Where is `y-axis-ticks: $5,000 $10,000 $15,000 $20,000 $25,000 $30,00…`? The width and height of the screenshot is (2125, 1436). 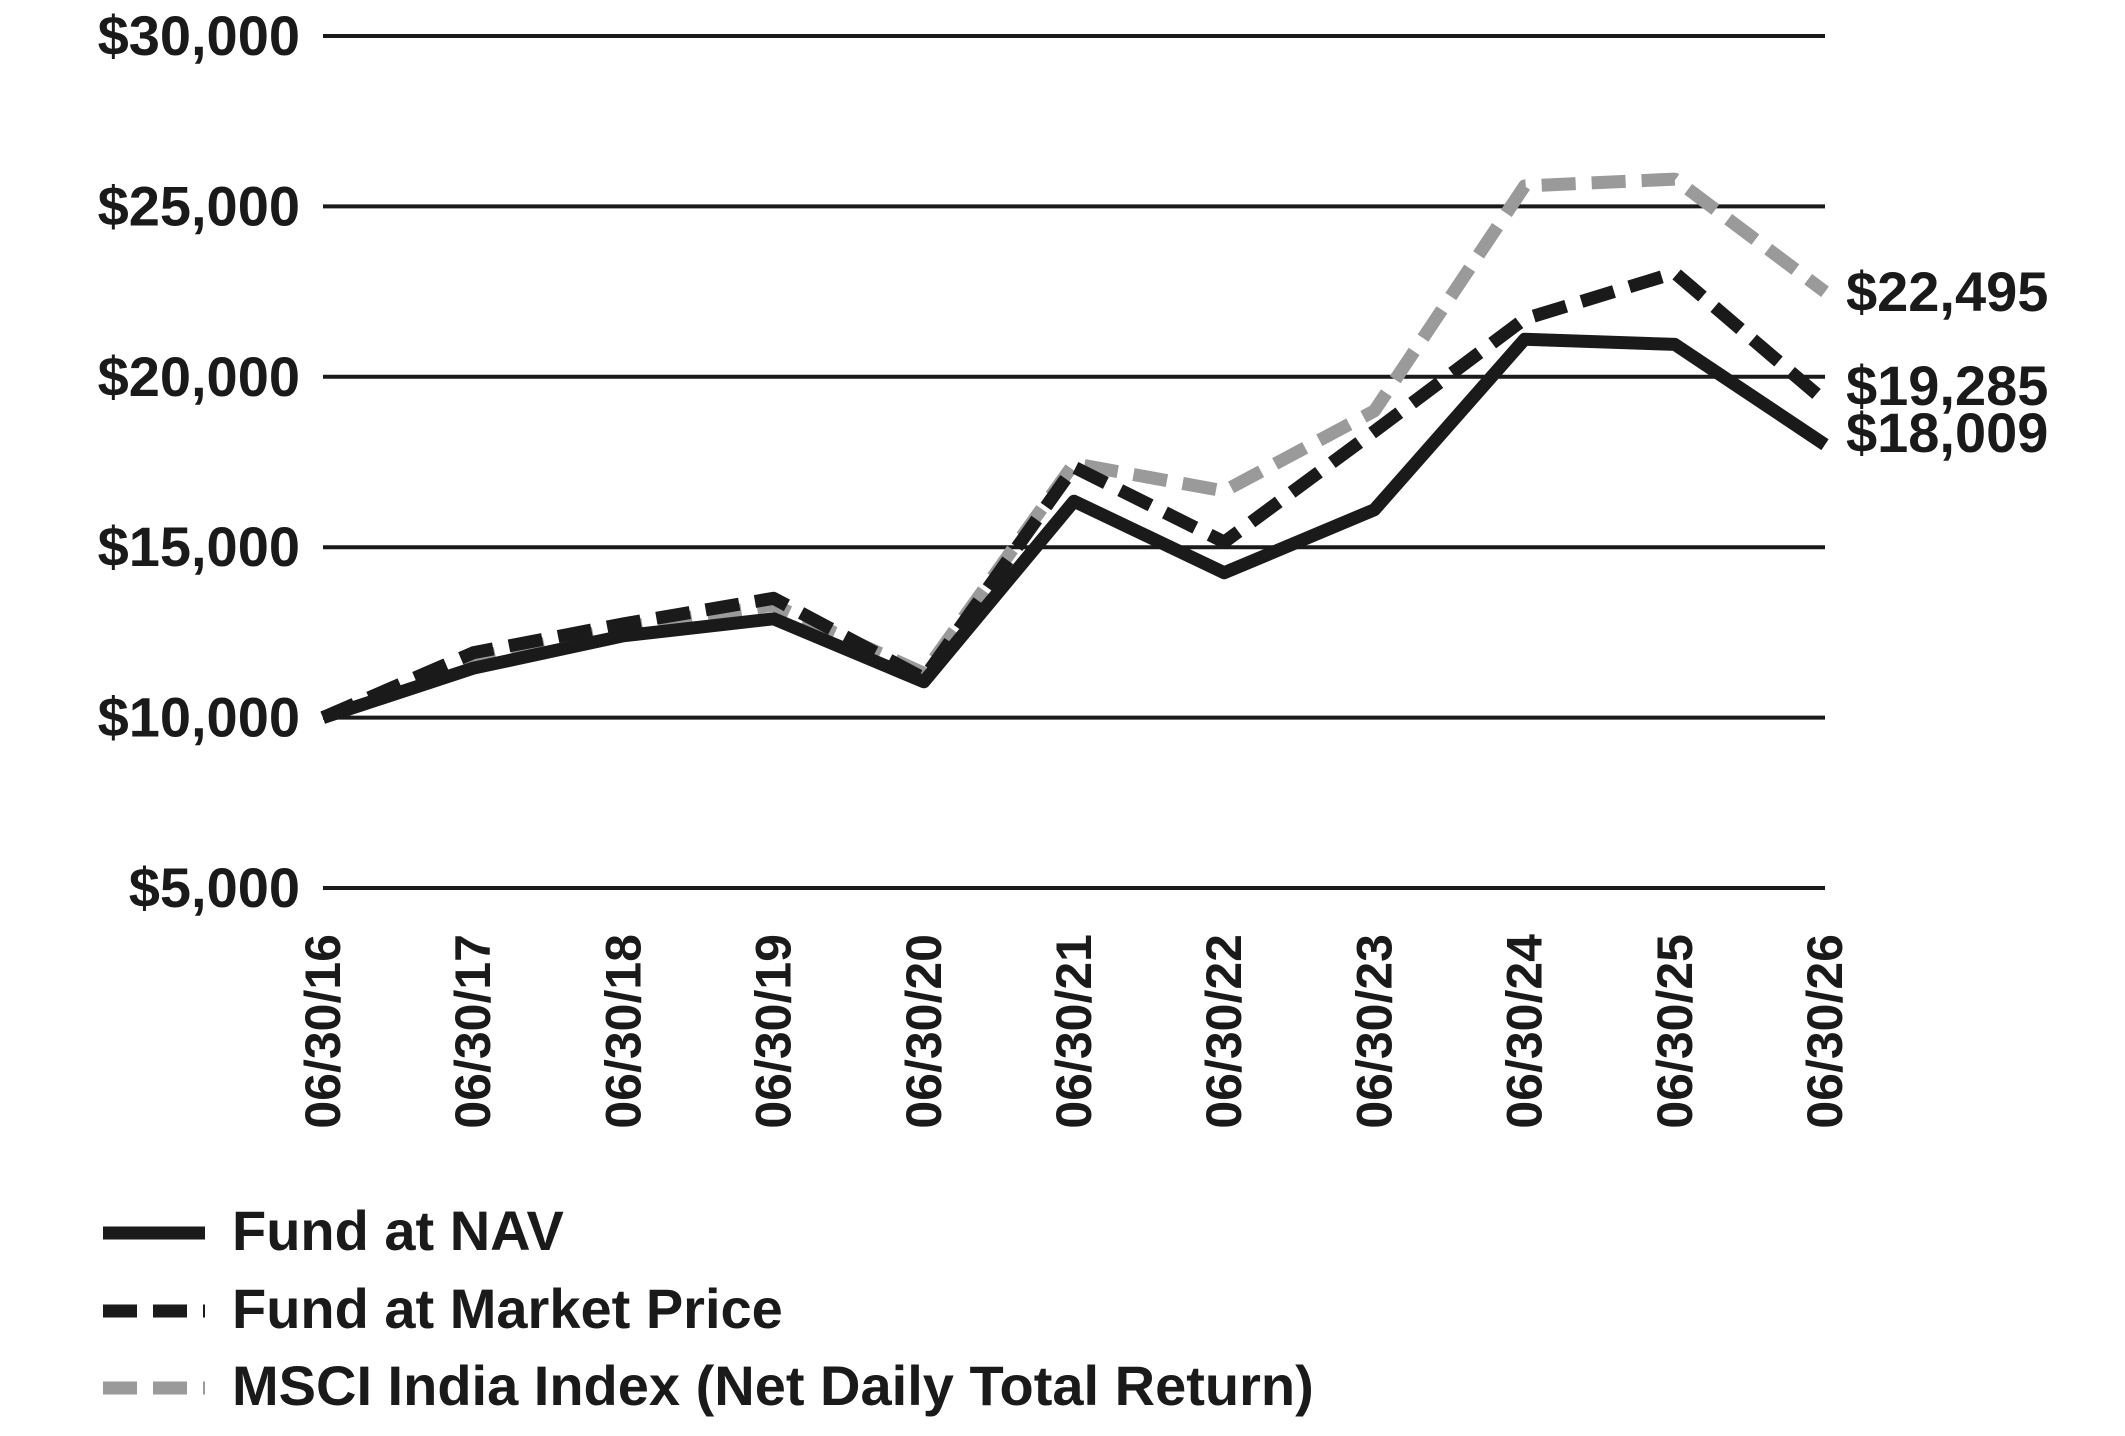
y-axis-ticks: $5,000 $10,000 $15,000 $20,000 $25,000 $30,00… is located at coordinates (199, 461).